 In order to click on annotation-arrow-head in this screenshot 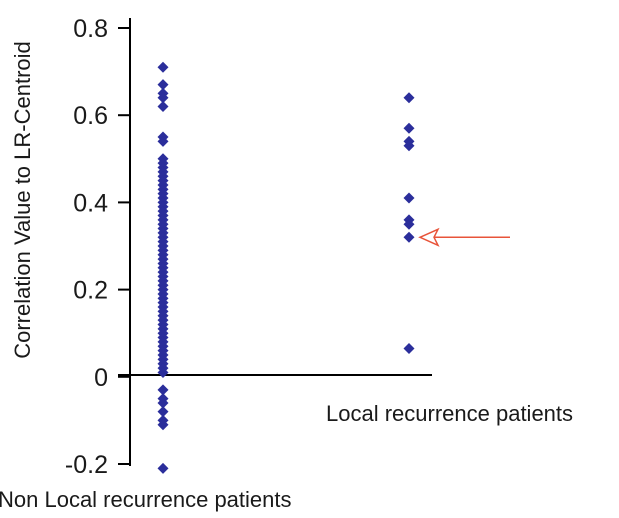, I will do `click(429, 237)`.